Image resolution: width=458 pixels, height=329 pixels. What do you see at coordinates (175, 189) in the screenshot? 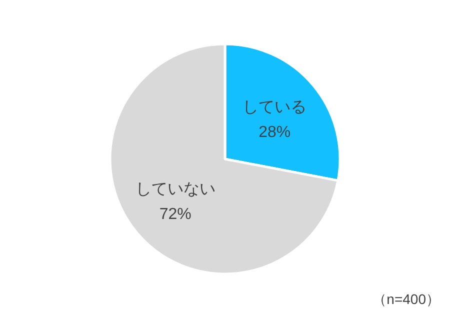
I see `slice-label: していない` at bounding box center [175, 189].